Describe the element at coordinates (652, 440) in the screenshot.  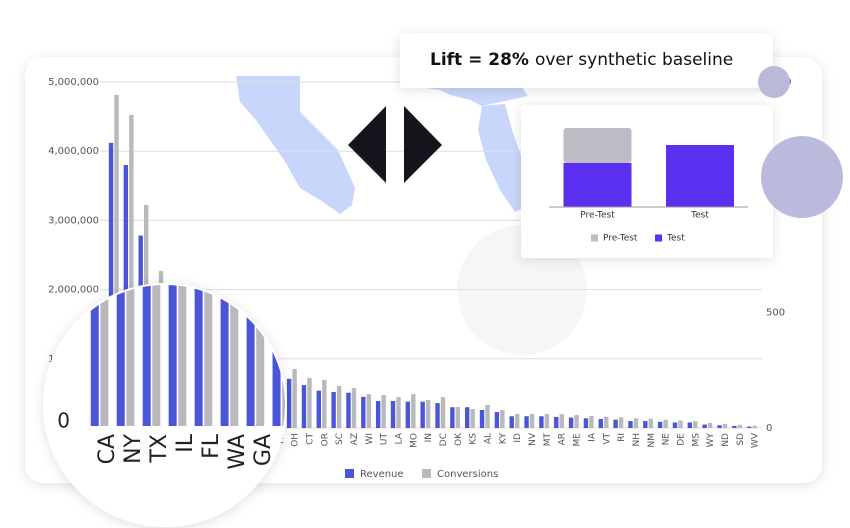
I see `x-tick-label: NM` at that location.